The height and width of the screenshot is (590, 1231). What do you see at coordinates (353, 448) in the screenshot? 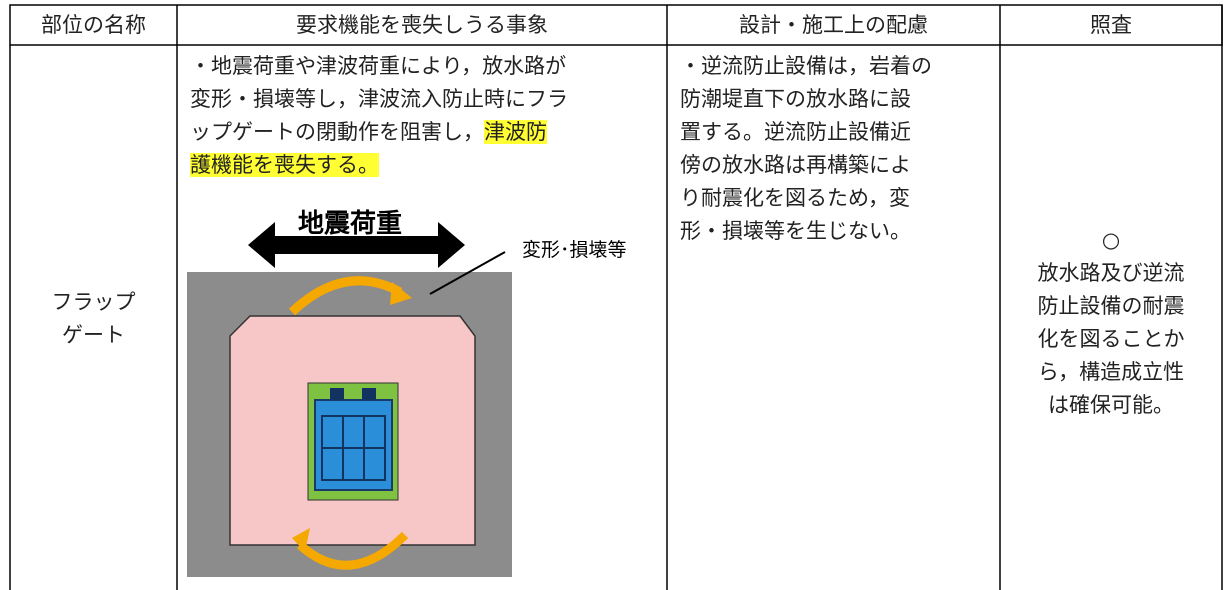
I see `gate-panels` at bounding box center [353, 448].